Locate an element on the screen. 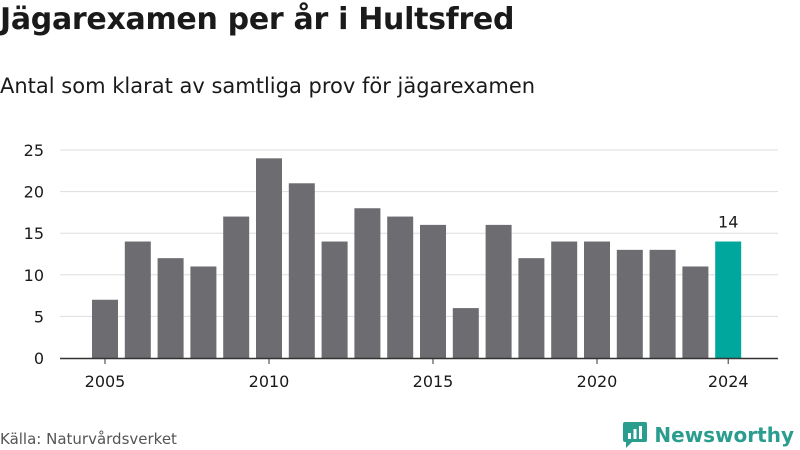  newsworthy-logo-icon is located at coordinates (635, 435).